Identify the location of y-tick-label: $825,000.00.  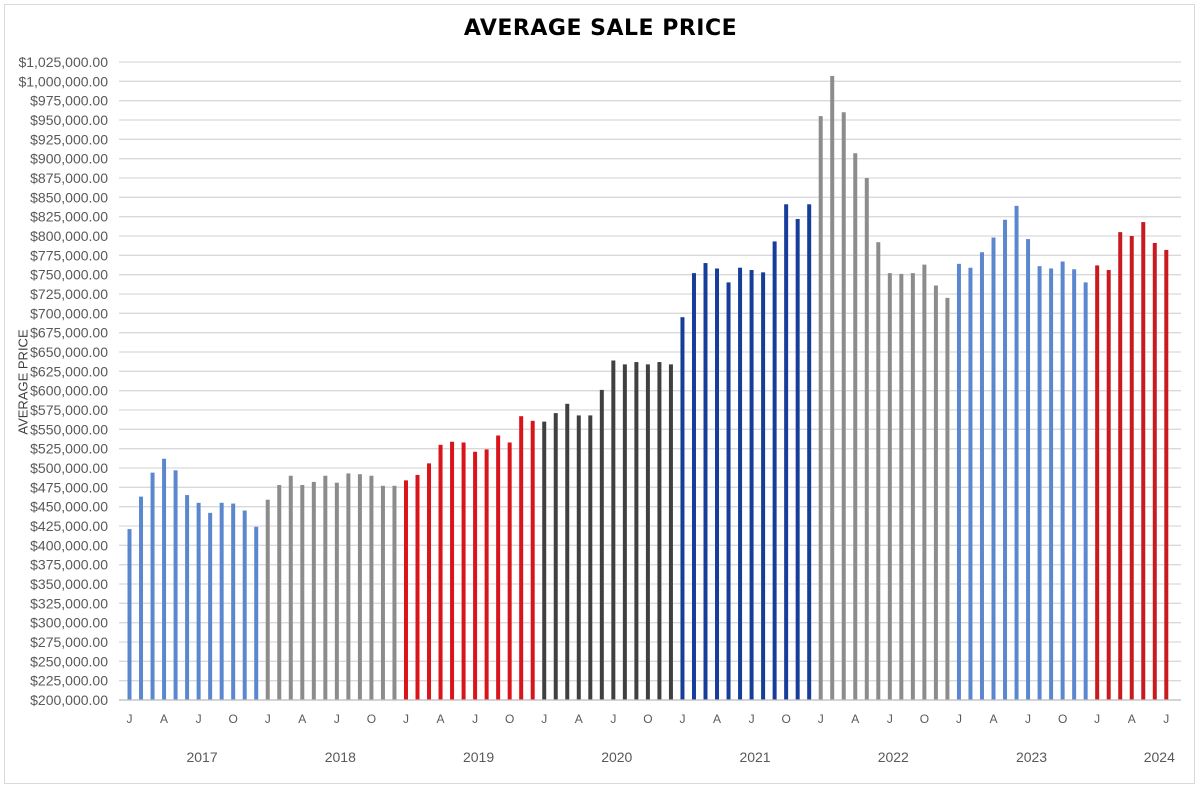
(69, 217).